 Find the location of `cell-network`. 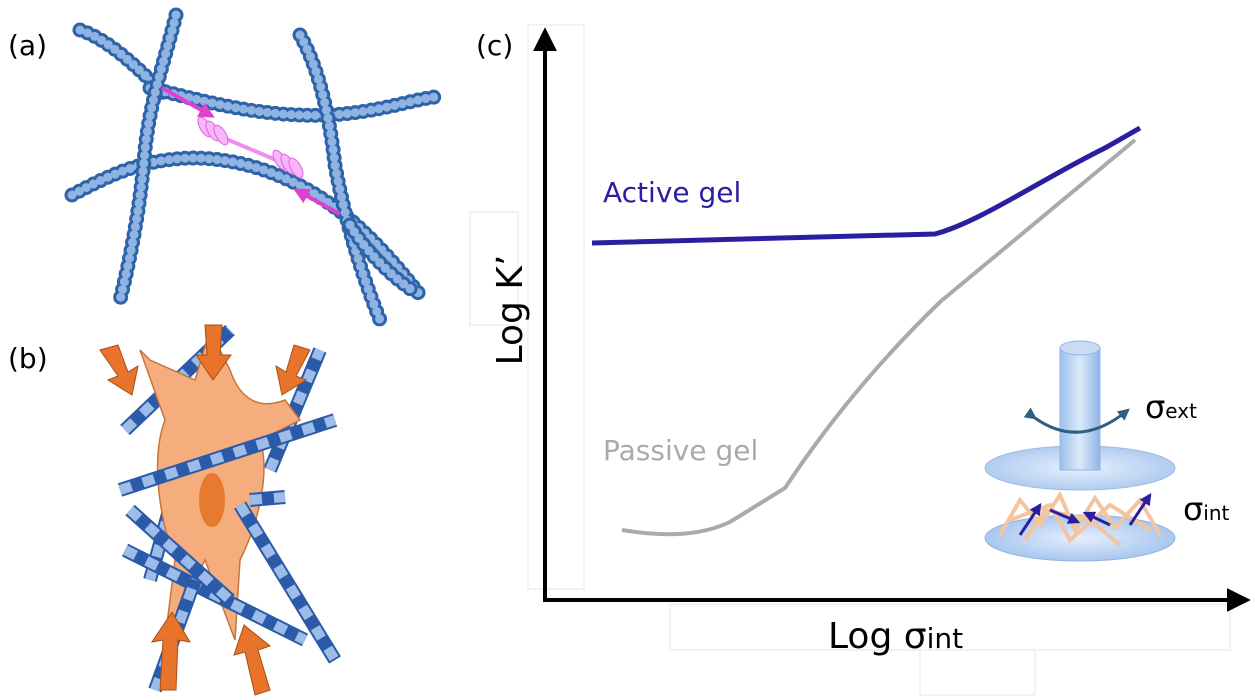

cell-network is located at coordinates (220, 510).